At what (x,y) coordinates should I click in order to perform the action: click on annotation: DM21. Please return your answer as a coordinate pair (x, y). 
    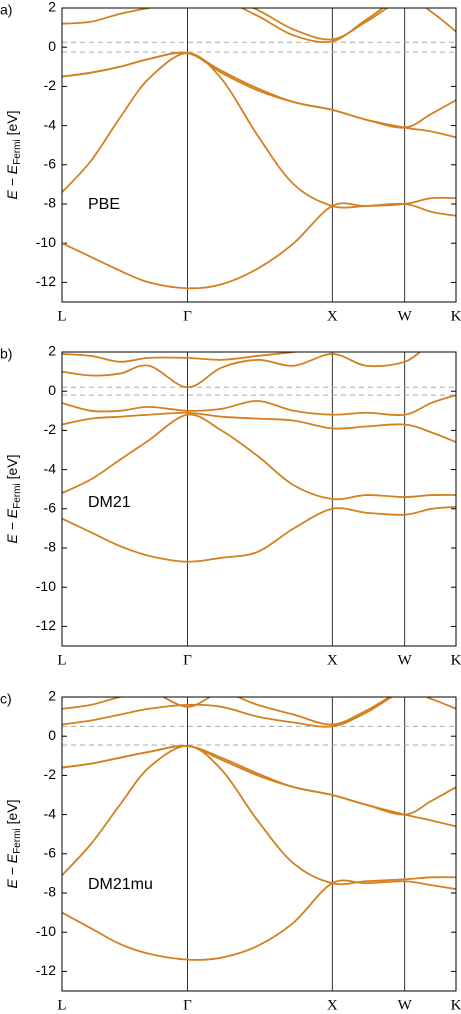
    Looking at the image, I should click on (109, 502).